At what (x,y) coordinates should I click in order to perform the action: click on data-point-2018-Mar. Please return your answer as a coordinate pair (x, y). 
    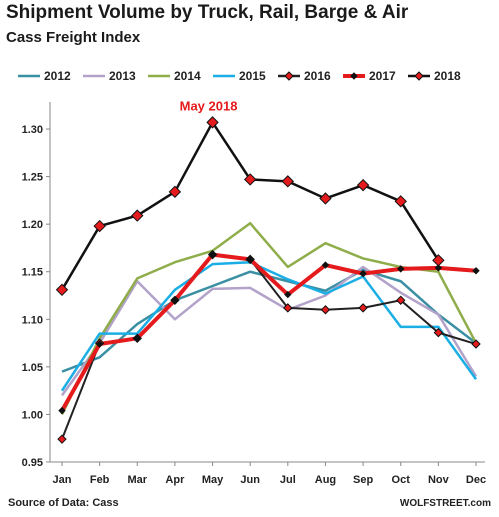
    Looking at the image, I should click on (137, 215).